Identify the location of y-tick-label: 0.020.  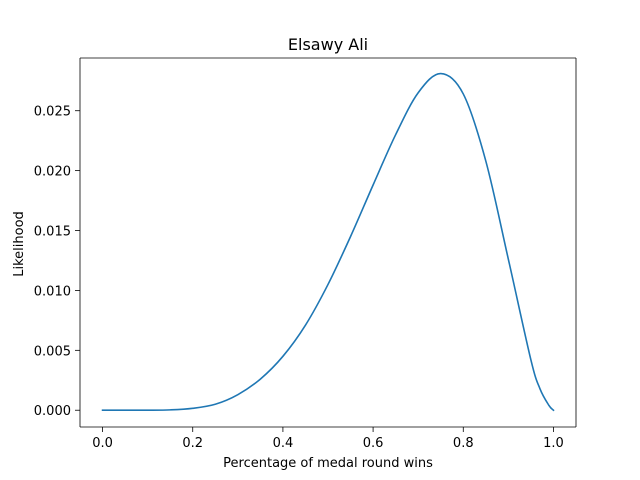
(52, 172).